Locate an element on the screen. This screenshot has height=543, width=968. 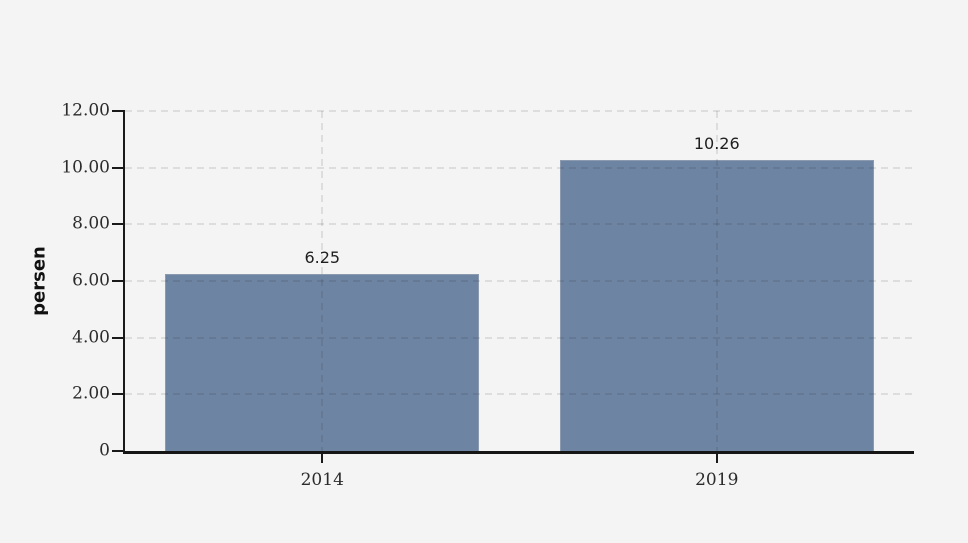
y-axis-tick-label: 4.00 is located at coordinates (91, 337).